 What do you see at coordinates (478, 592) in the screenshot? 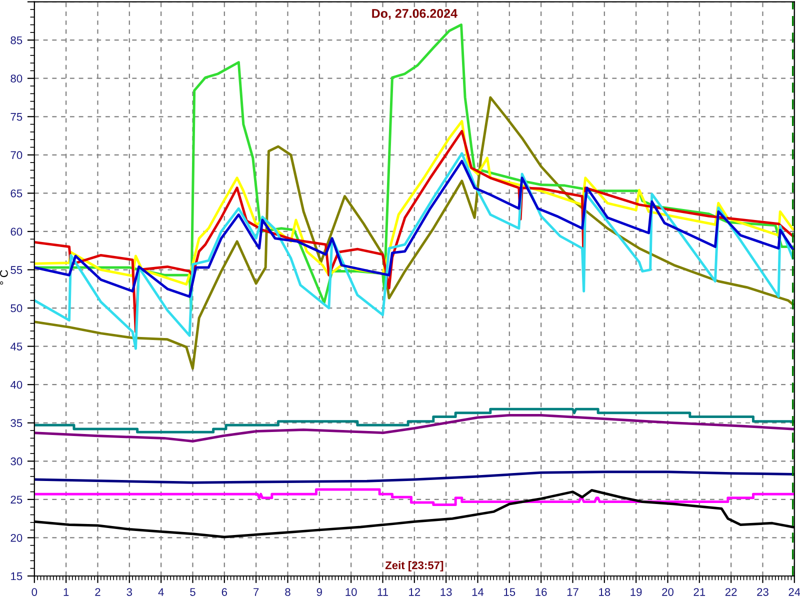
I see `x-tick-label: 14` at bounding box center [478, 592].